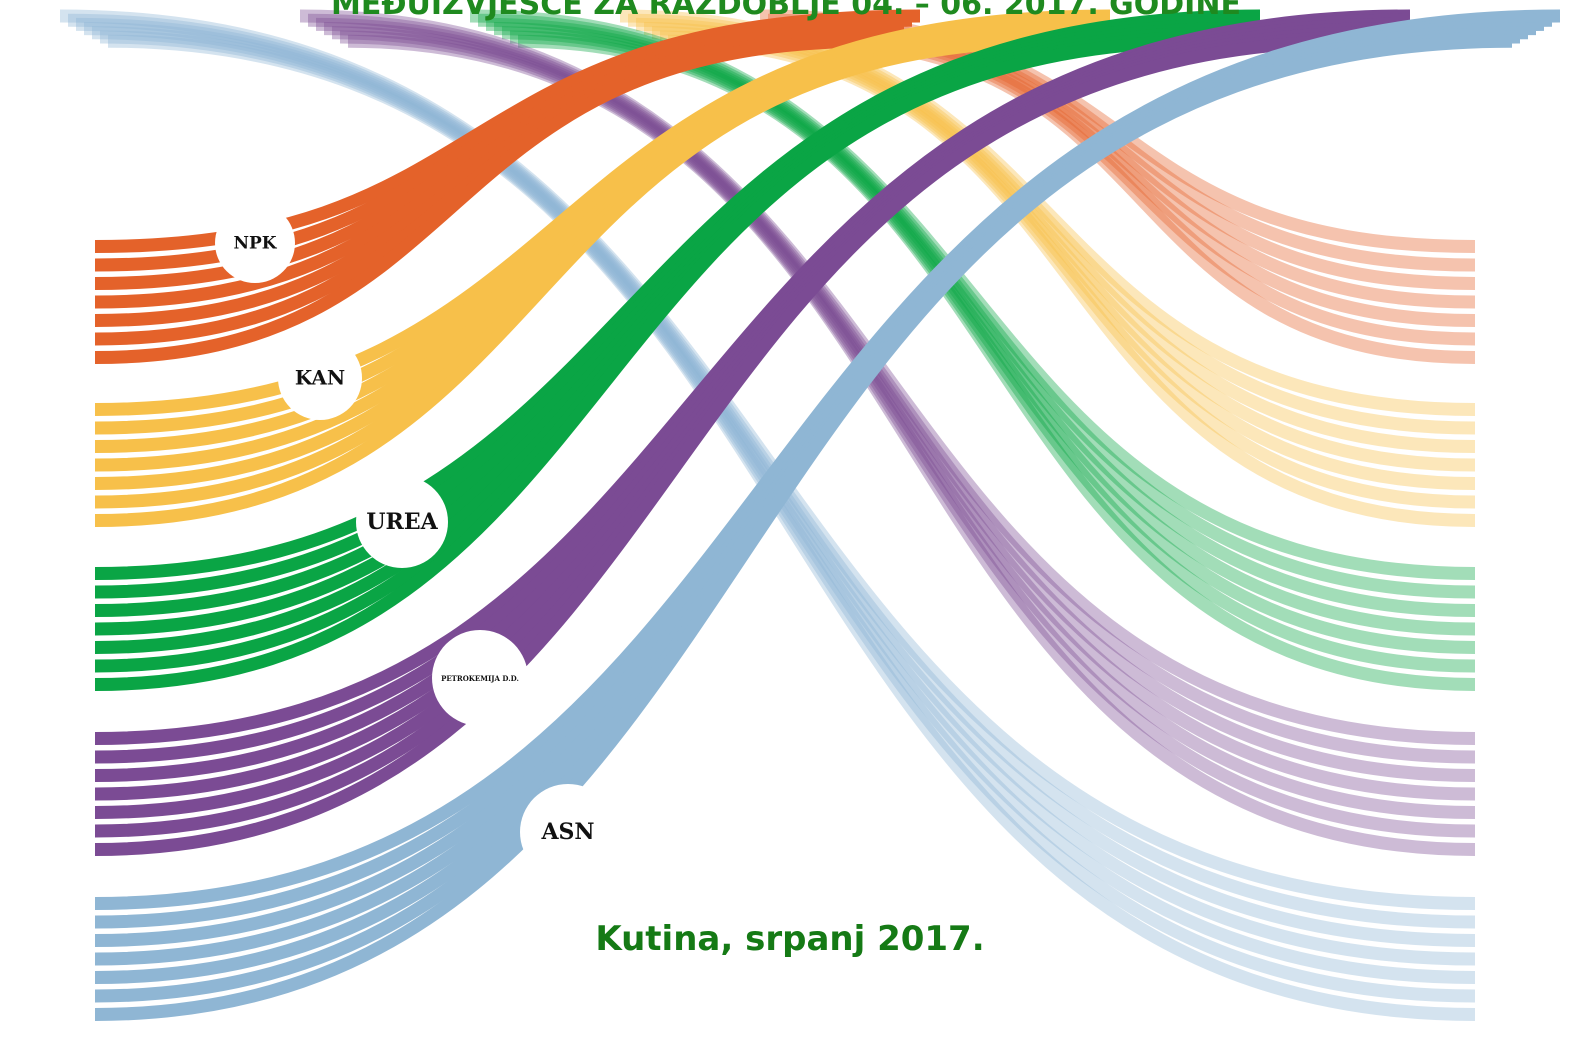 This screenshot has height=1044, width=1592. Describe the element at coordinates (1141, 199) in the screenshot. I see `faded-stripe` at that location.